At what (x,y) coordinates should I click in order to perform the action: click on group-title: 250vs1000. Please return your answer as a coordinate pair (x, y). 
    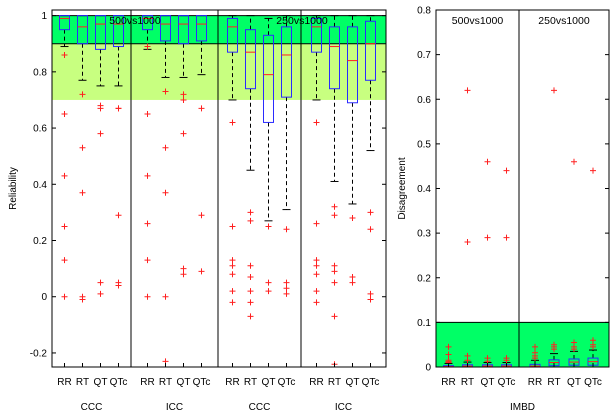
    Looking at the image, I should click on (302, 21).